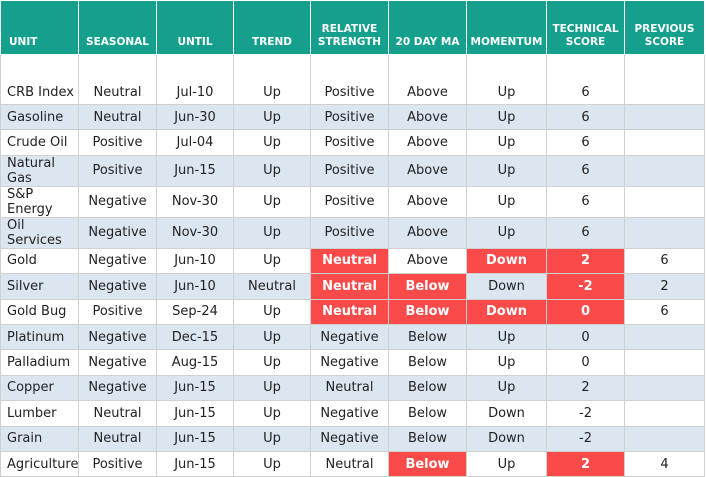  I want to click on unit-cell: CRB Index, so click(39, 79).